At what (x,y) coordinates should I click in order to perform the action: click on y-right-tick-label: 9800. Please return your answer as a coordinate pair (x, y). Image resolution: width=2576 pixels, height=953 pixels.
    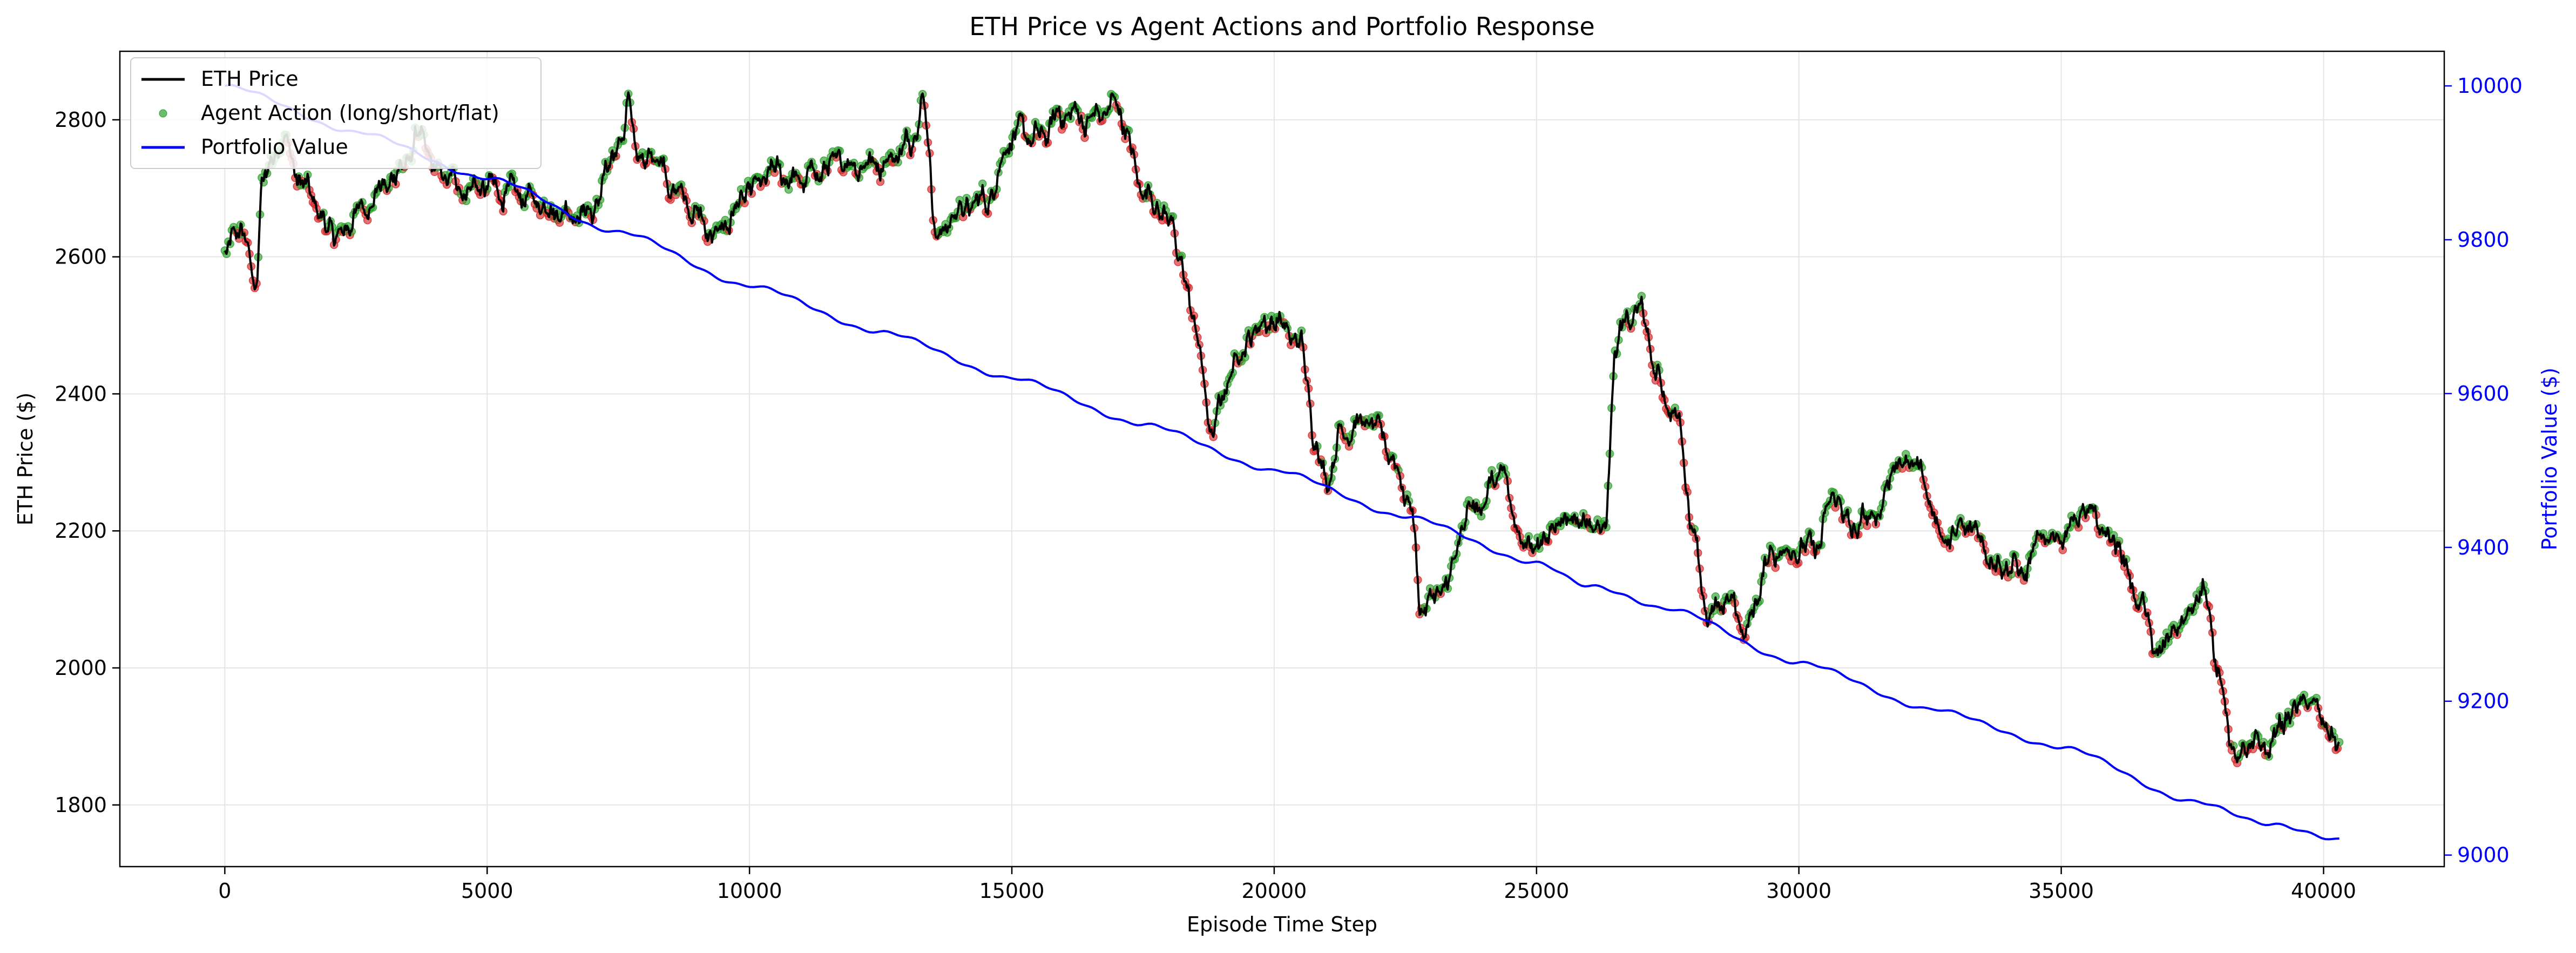
    Looking at the image, I should click on (2483, 240).